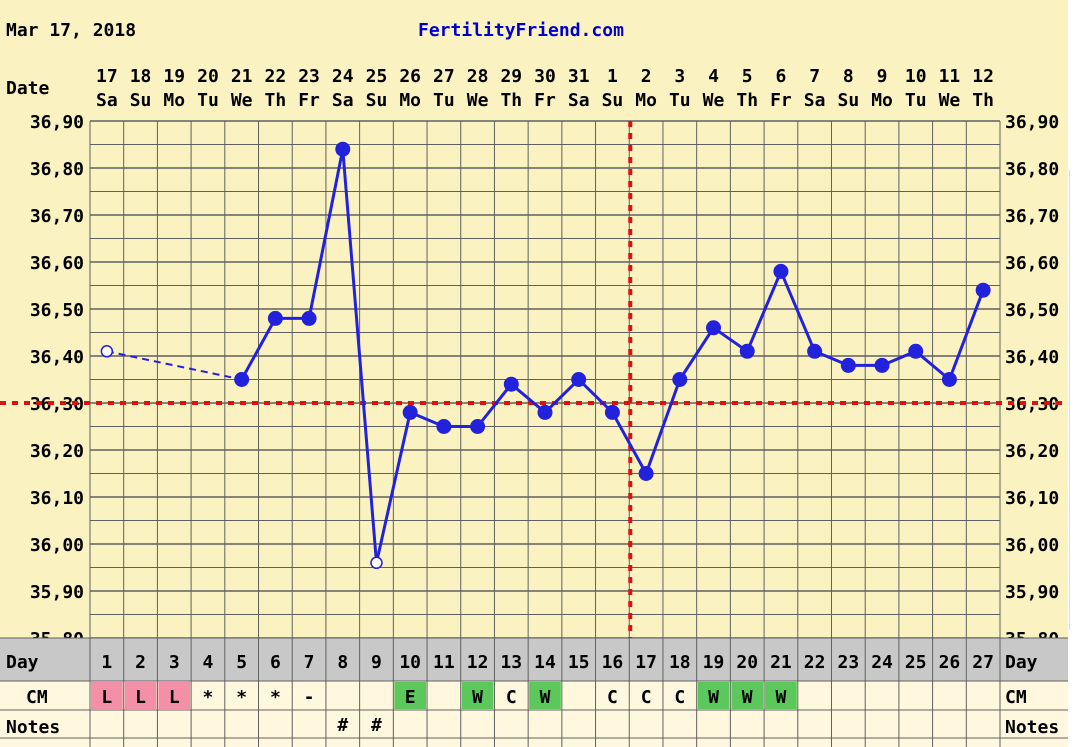  Describe the element at coordinates (106, 697) in the screenshot. I see `cm-marker: L` at that location.